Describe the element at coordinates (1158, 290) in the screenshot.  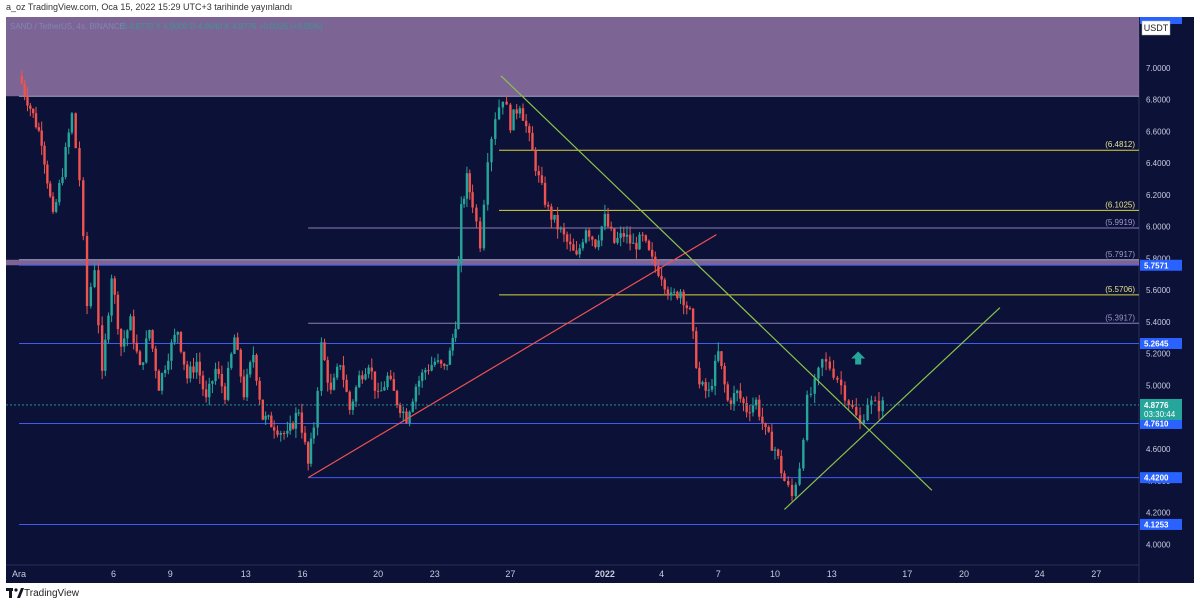
I see `y-tick-label-8: 5.6000` at that location.